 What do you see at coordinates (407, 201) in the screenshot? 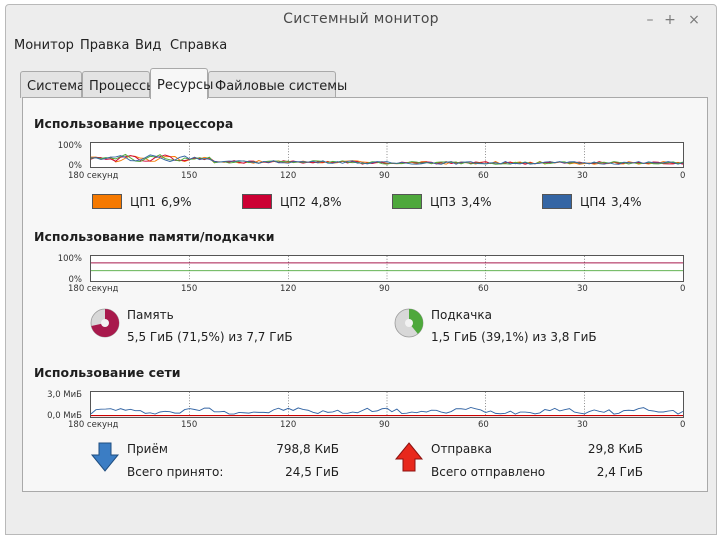
I see `cpu3-color-swatch` at bounding box center [407, 201].